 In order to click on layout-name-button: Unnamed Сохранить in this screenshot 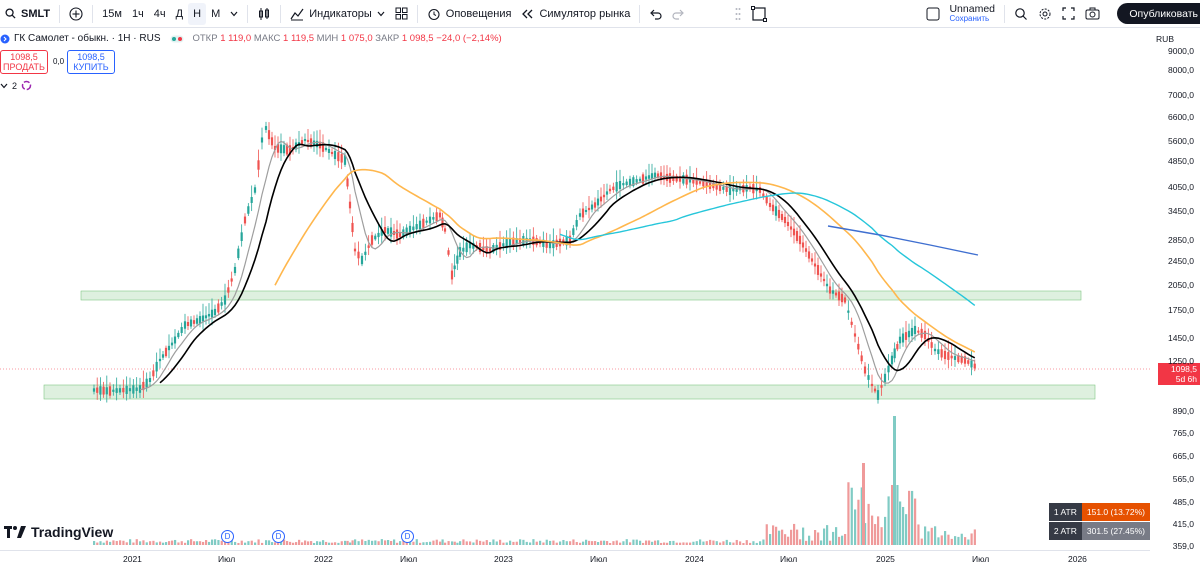, I will do `click(960, 14)`.